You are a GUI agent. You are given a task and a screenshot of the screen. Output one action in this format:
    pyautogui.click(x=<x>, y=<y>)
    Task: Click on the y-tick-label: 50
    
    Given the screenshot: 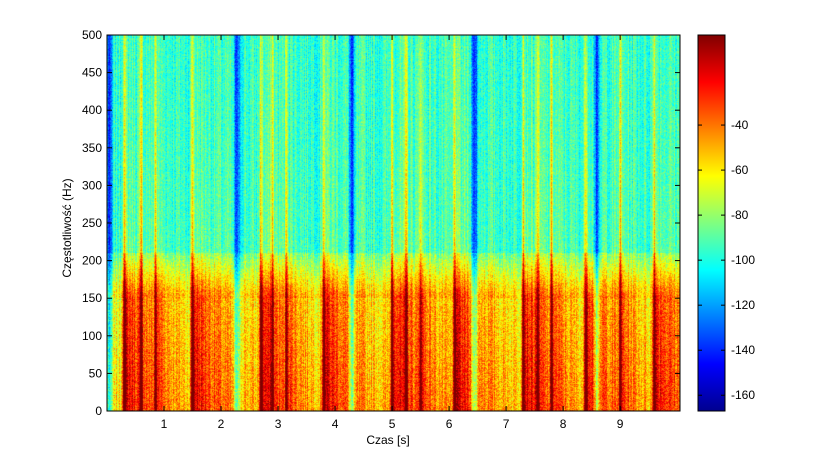 What is the action you would take?
    pyautogui.click(x=96, y=373)
    